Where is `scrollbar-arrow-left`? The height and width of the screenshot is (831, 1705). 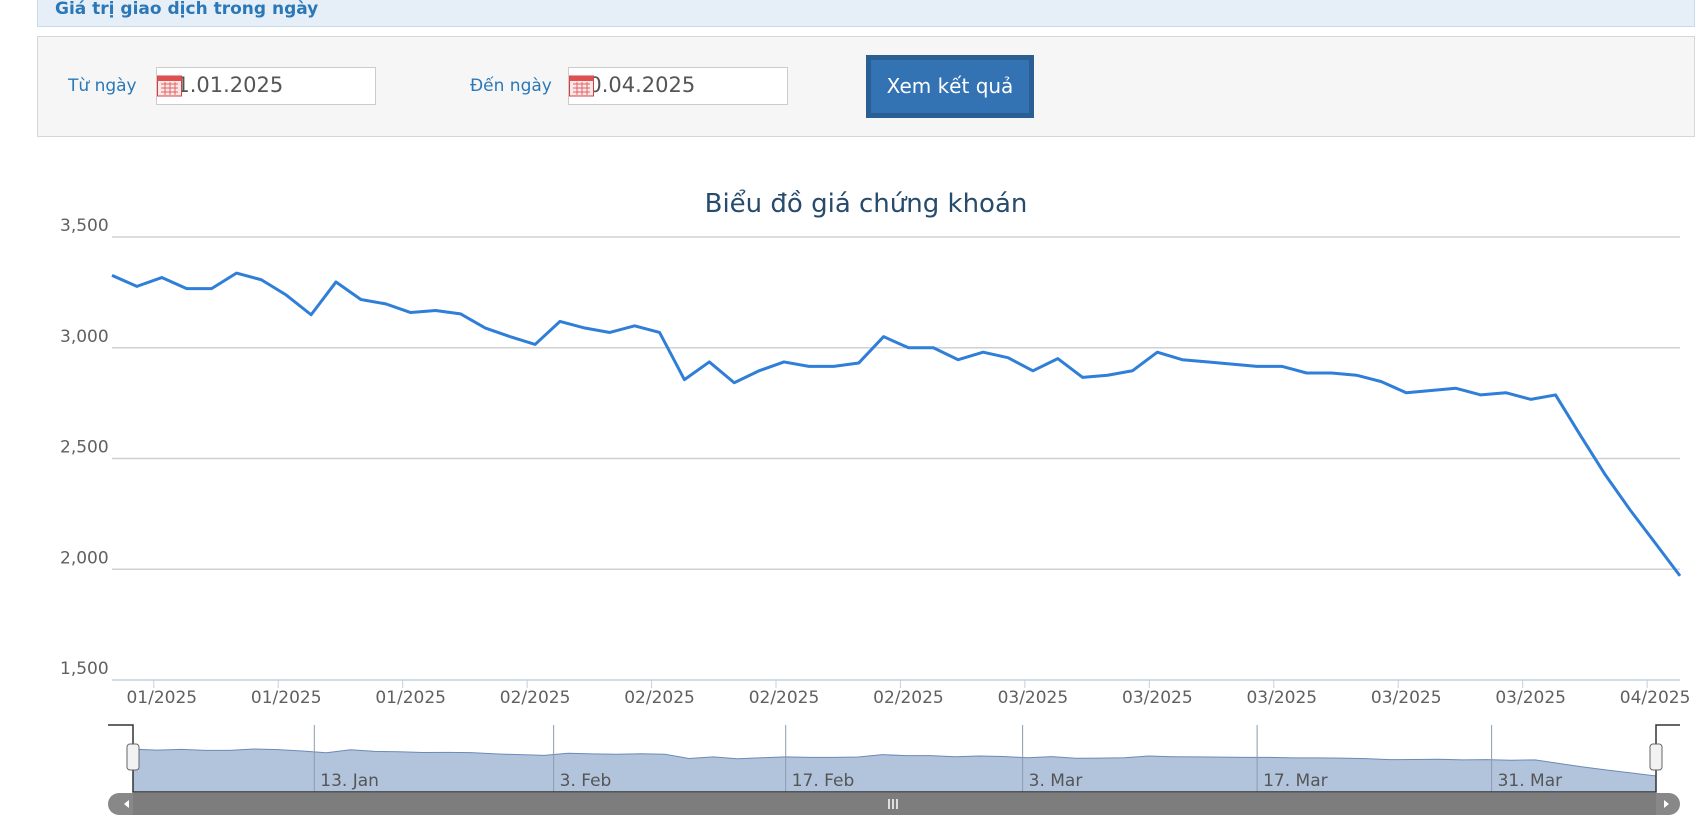
scrollbar-arrow-left is located at coordinates (126, 804).